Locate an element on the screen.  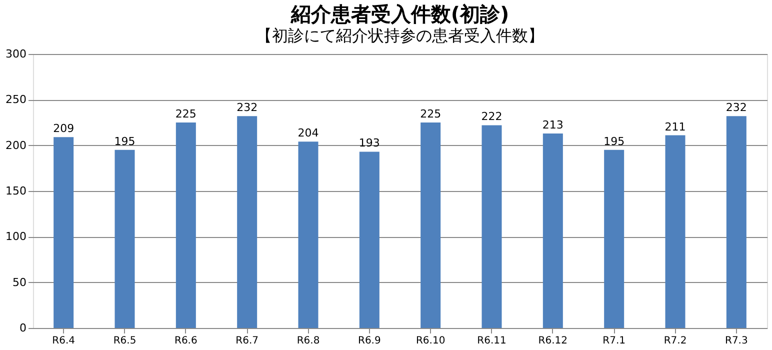
y-tick-label: 50 is located at coordinates (19, 282).